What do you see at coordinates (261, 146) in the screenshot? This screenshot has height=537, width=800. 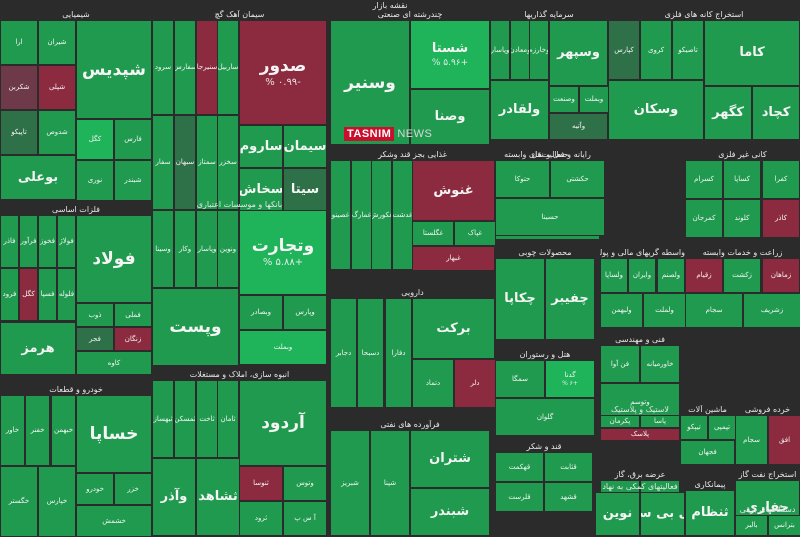 I see `stock-tile: ساروم` at bounding box center [261, 146].